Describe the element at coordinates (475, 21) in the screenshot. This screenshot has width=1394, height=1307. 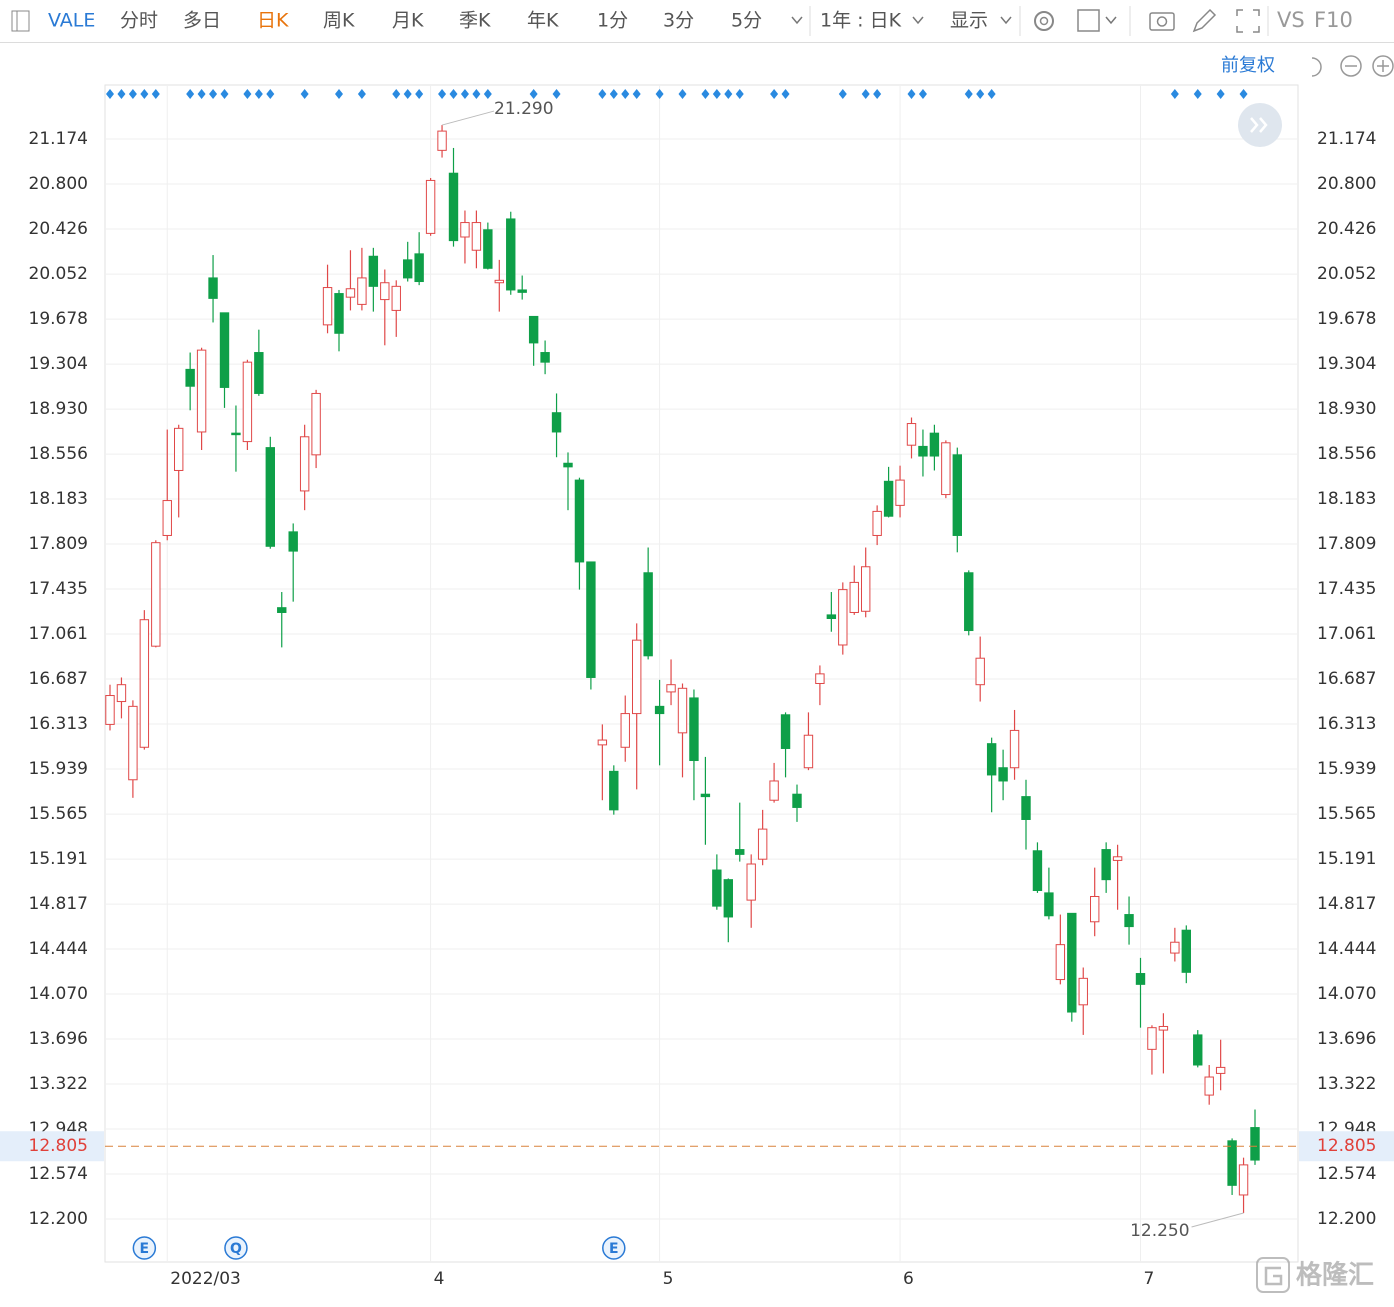
I see `tab: 季K` at that location.